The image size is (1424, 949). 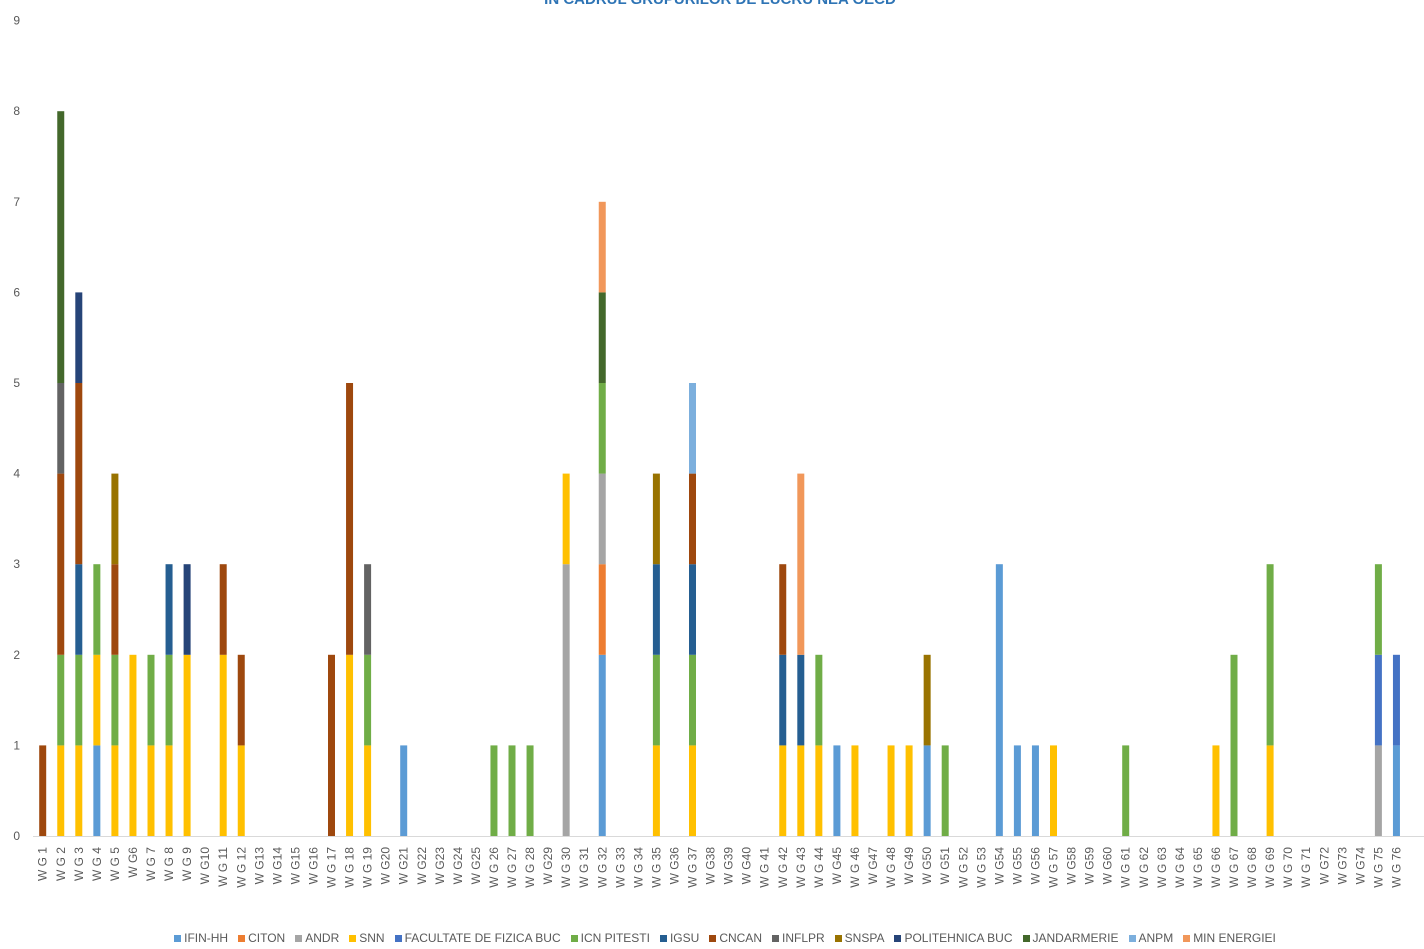 I want to click on x-tick-label: W G 44, so click(x=819, y=867).